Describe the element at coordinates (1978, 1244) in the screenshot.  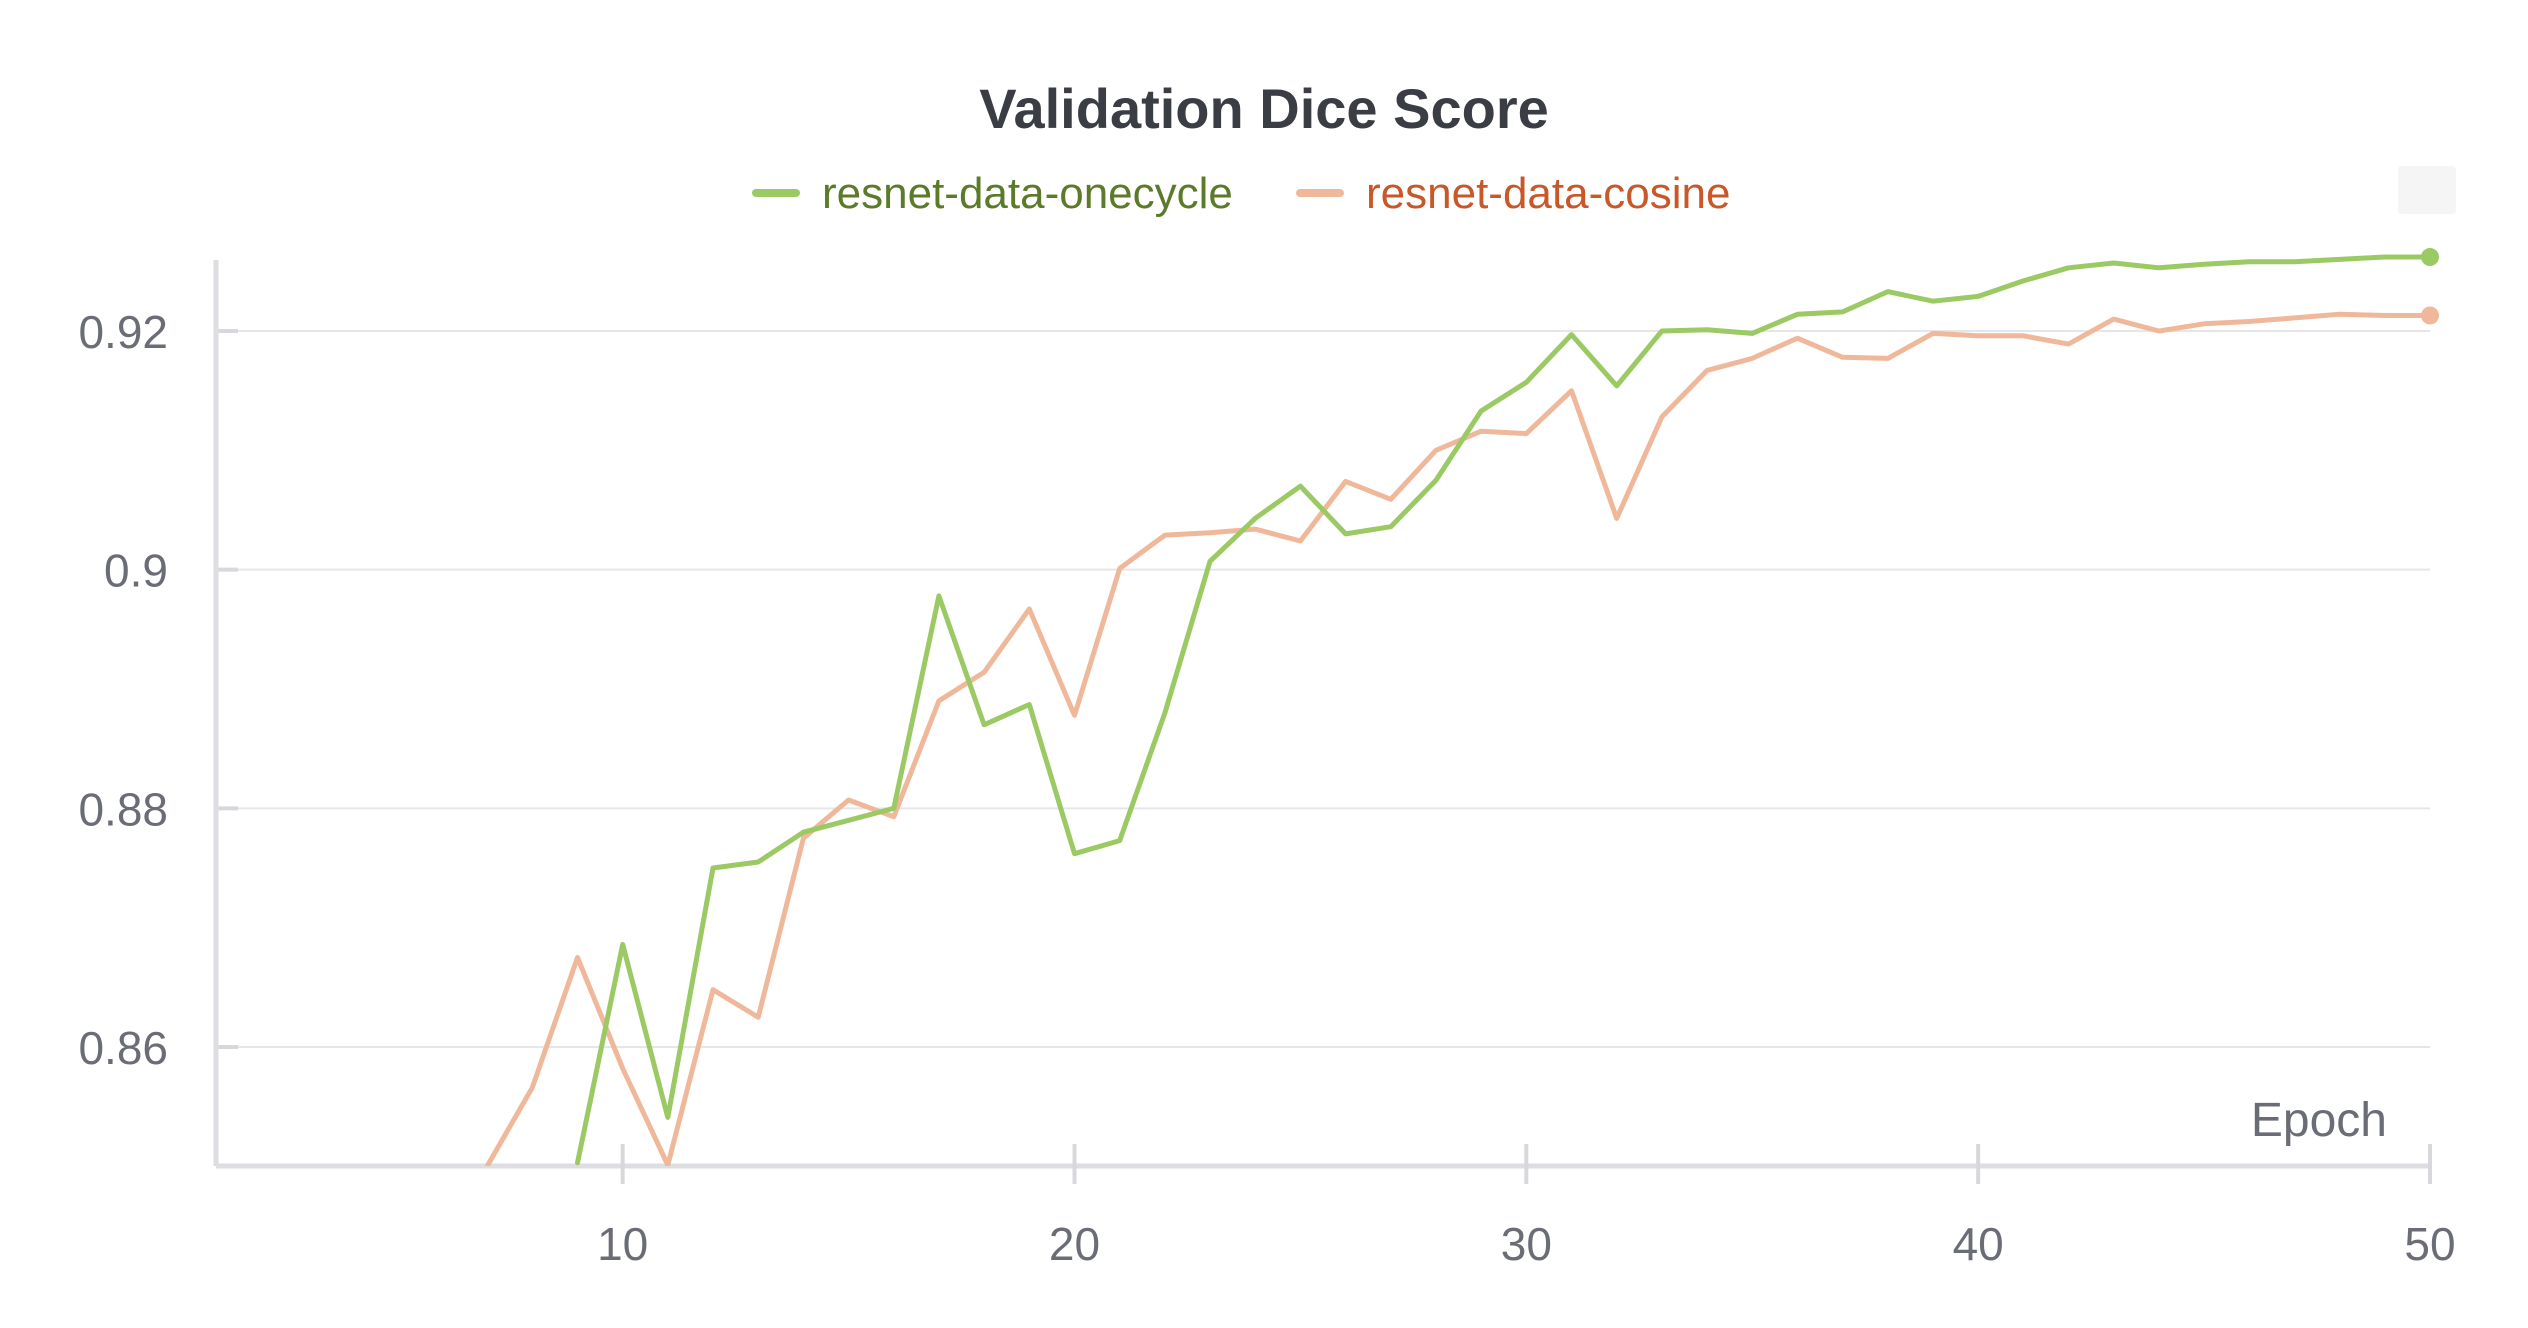
I see `x-tick-label: 40` at that location.